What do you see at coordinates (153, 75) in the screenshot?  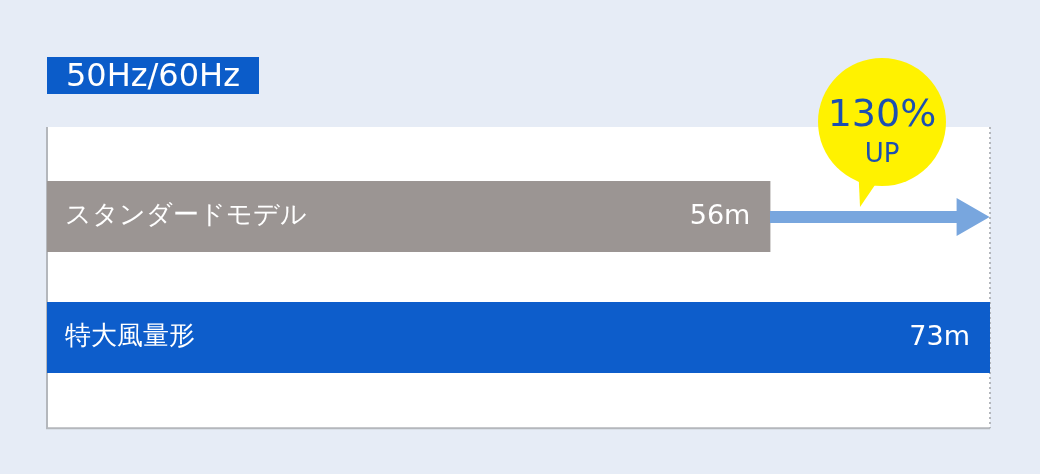 I see `chart-title: 50Hz/60Hz` at bounding box center [153, 75].